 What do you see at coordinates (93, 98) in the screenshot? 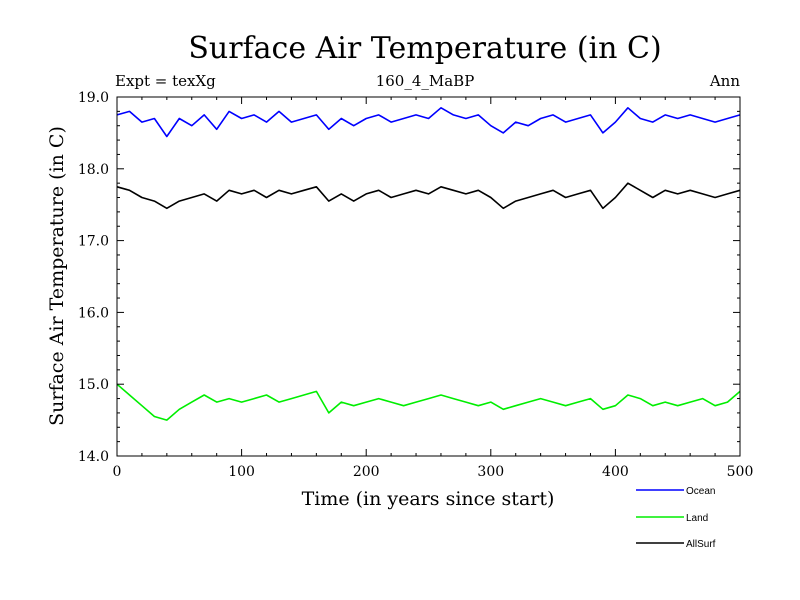
I see `y-tick-label: 19.0` at bounding box center [93, 98].